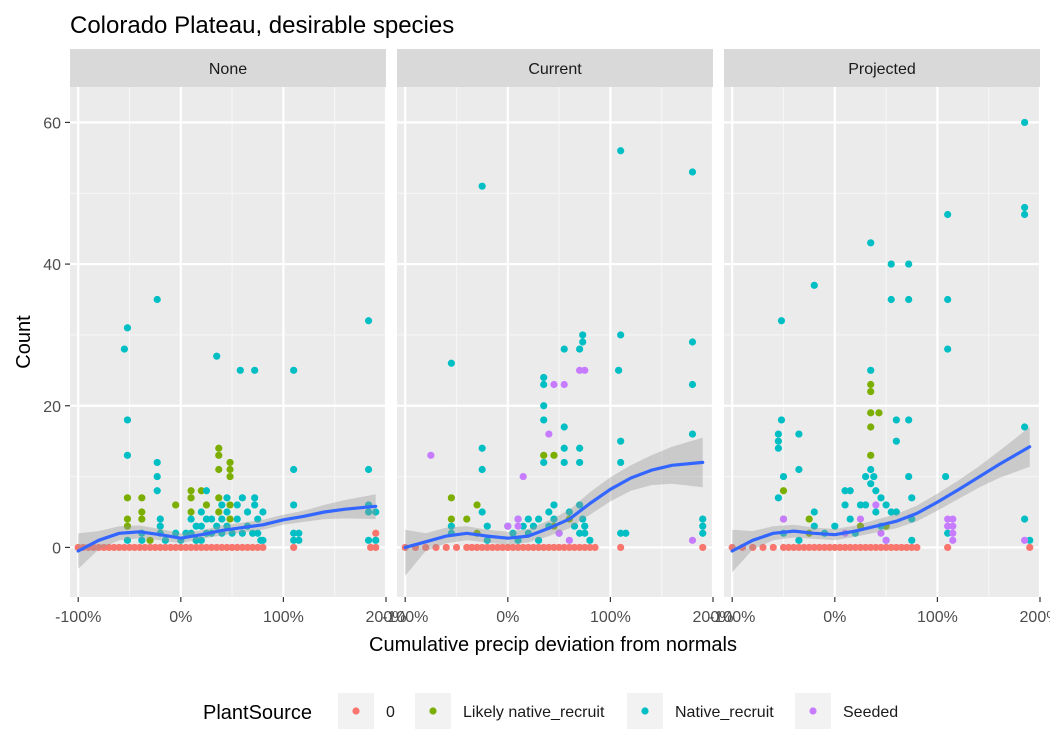 The height and width of the screenshot is (750, 1050). What do you see at coordinates (227, 528) in the screenshot?
I see `smooth-line` at bounding box center [227, 528].